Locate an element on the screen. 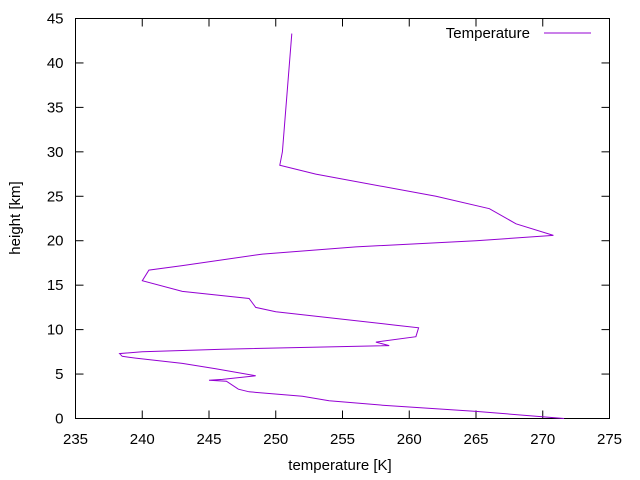 The height and width of the screenshot is (480, 640). x-tick-label: 235 is located at coordinates (75, 439).